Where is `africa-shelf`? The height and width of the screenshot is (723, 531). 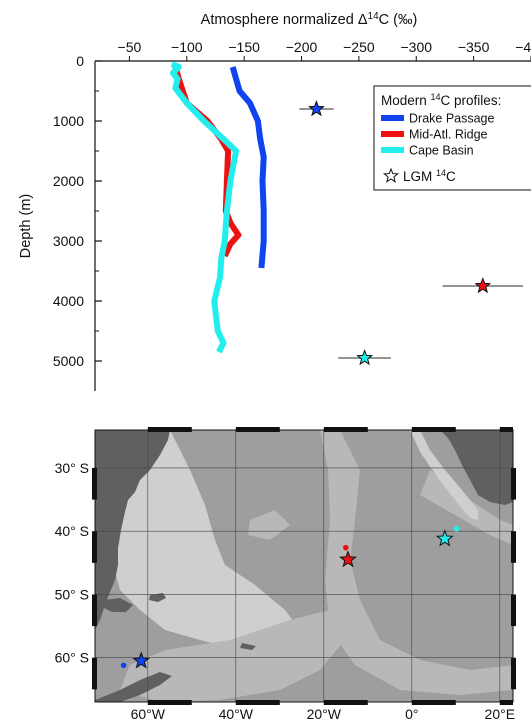
africa-shelf is located at coordinates (444, 475).